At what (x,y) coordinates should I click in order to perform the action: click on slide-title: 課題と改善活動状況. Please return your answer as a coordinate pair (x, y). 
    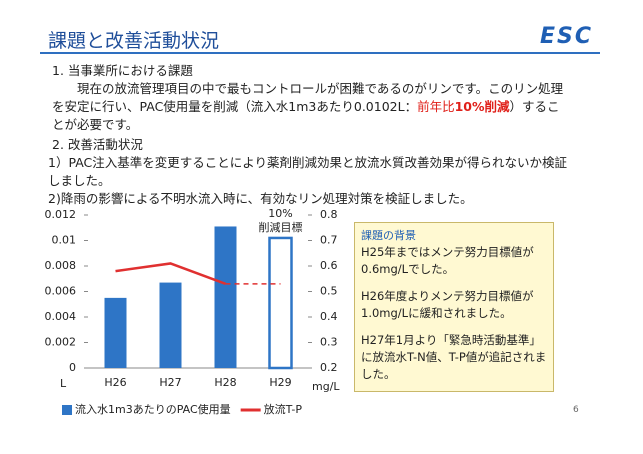
    Looking at the image, I should click on (134, 41).